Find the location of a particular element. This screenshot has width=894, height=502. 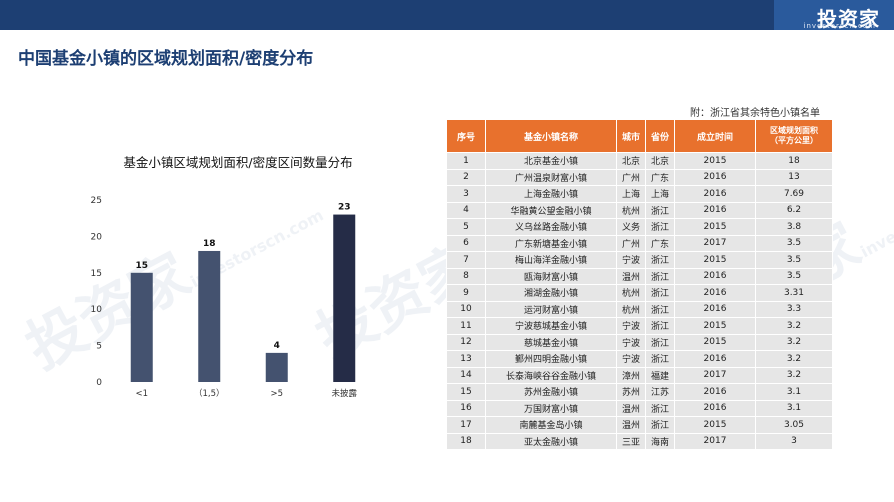

bar-value-label: 18 is located at coordinates (209, 244).